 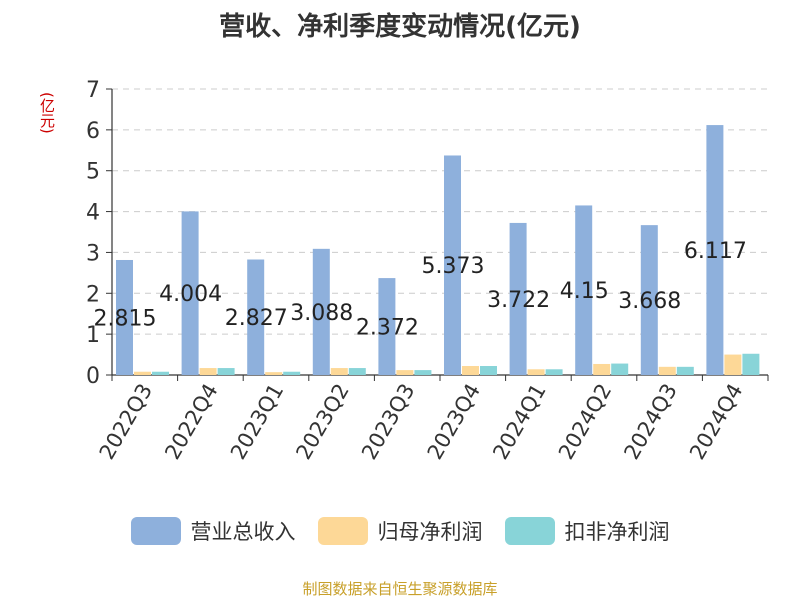 I want to click on data-label-revenue: 4.15, so click(x=584, y=291).